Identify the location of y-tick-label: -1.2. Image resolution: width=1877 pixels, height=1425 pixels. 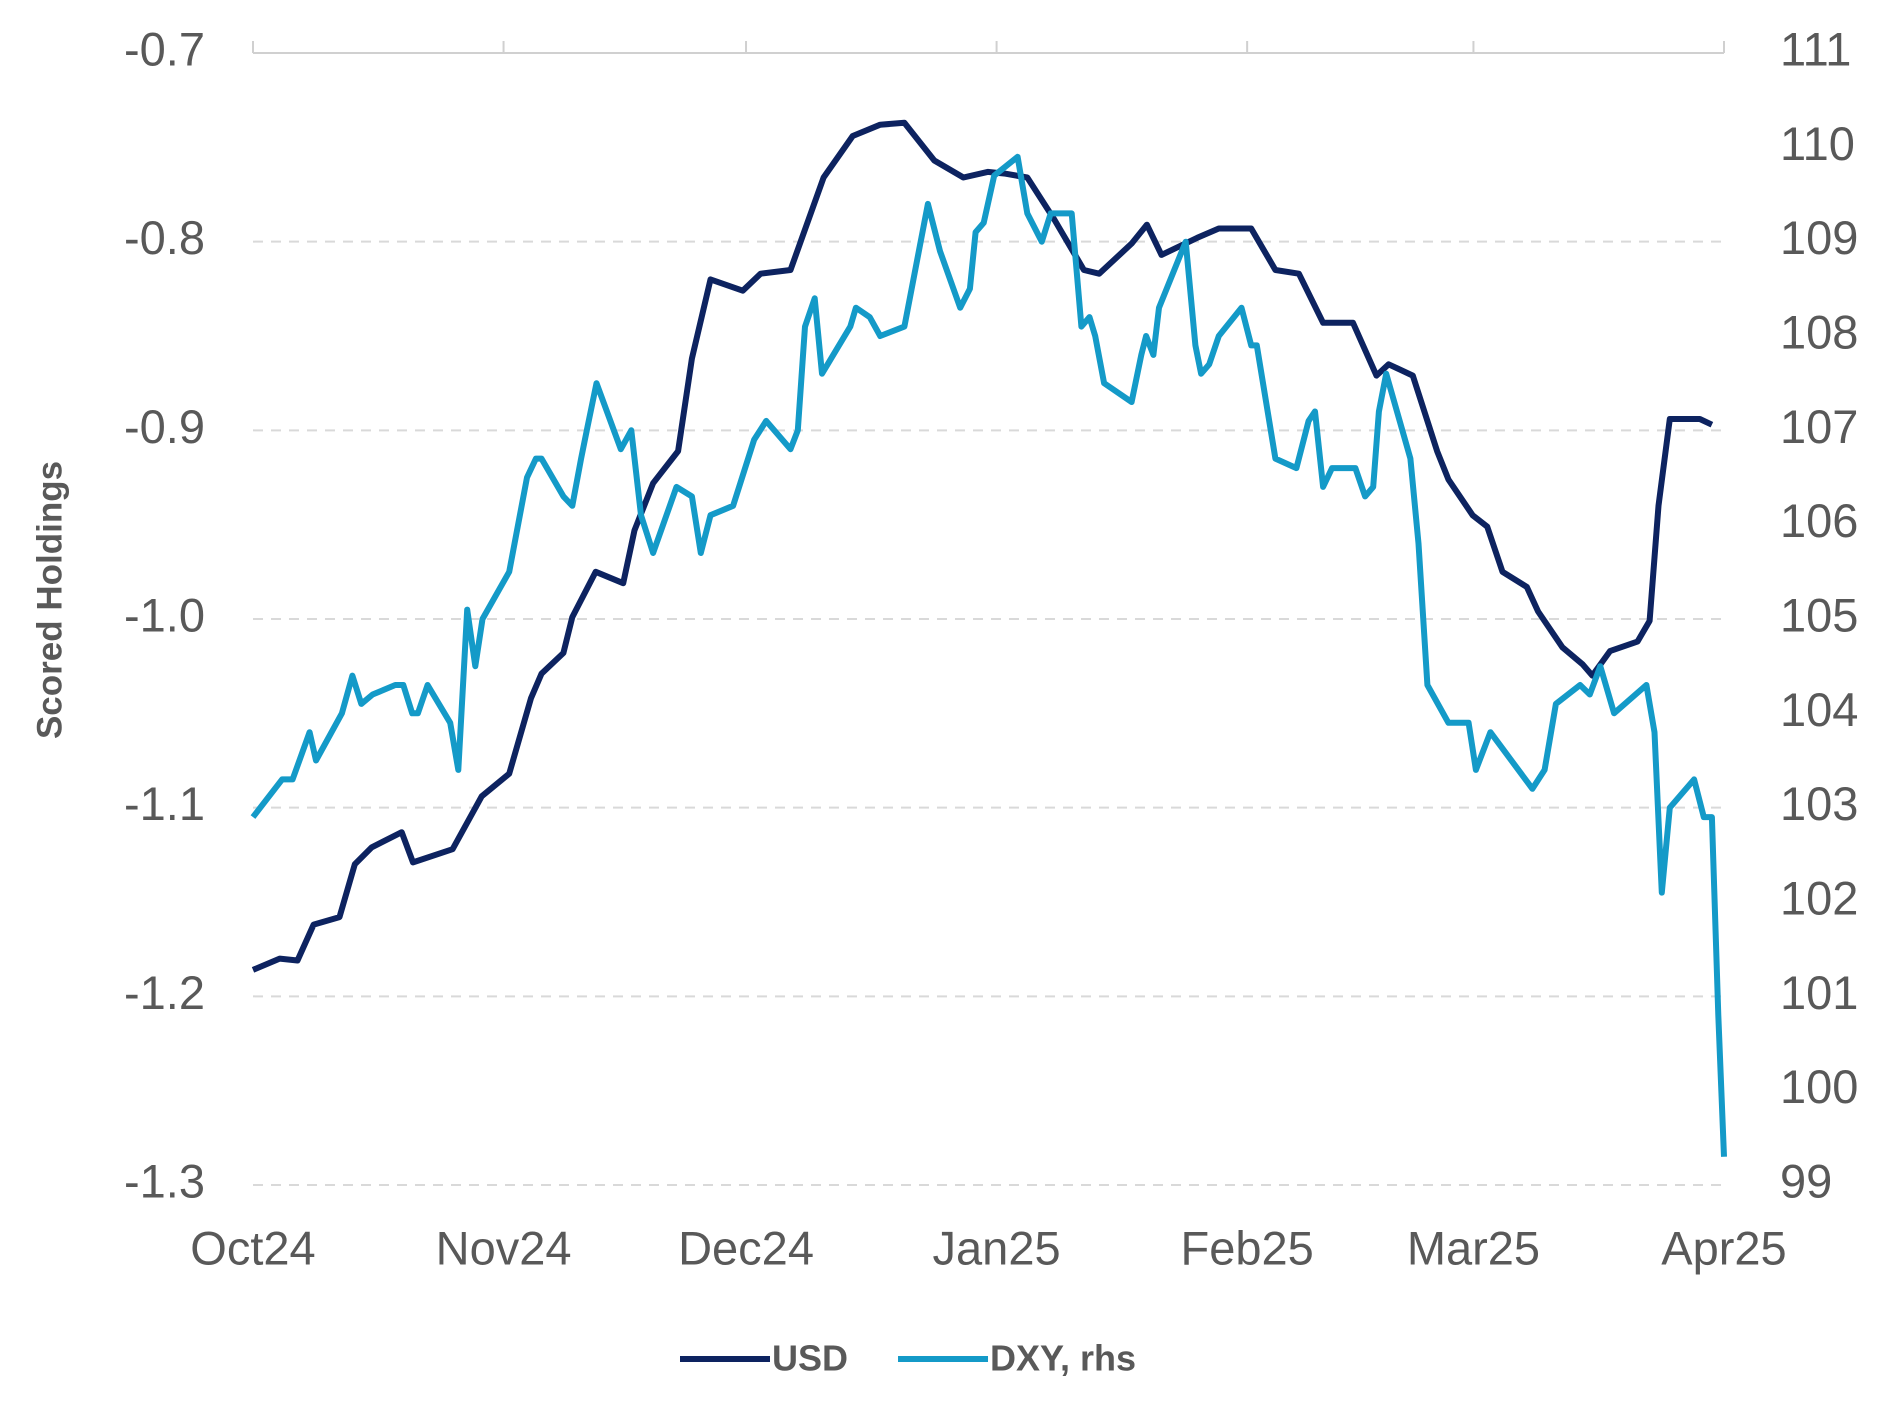
(164, 992).